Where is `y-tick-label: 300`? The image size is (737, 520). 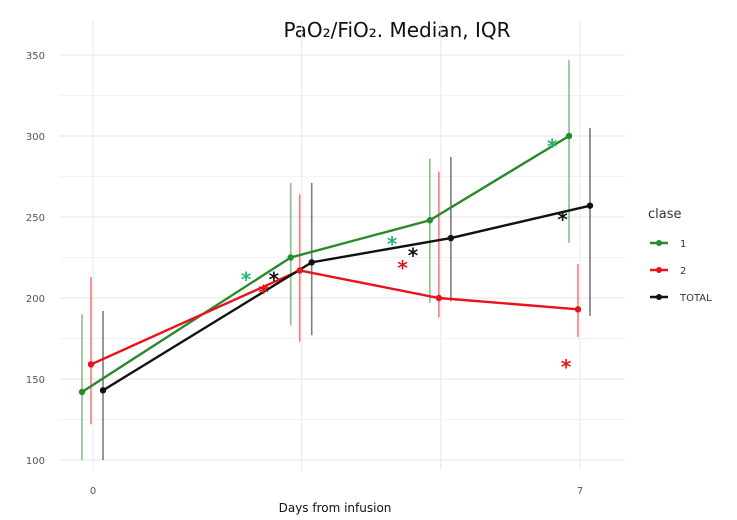
y-tick-label: 300 is located at coordinates (35, 137).